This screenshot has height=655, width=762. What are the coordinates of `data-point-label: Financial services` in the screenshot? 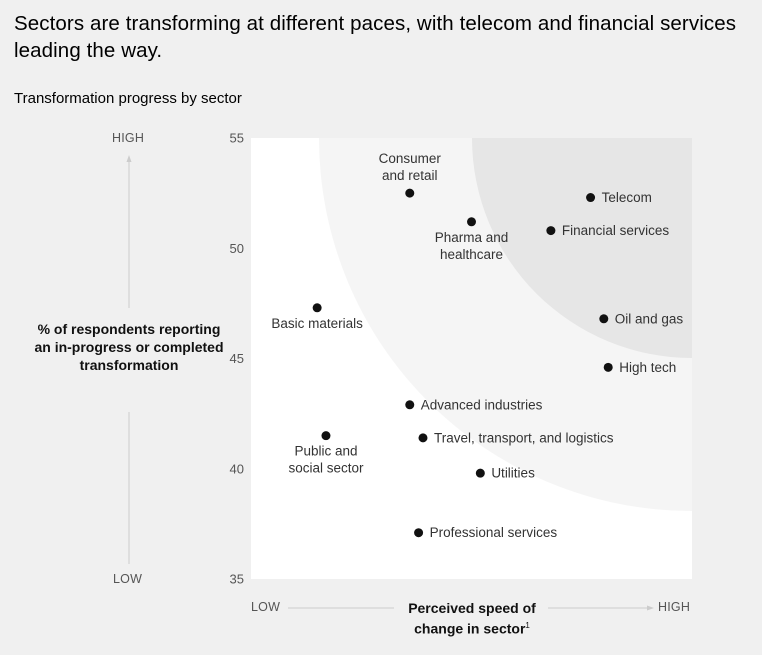 It's located at (616, 230).